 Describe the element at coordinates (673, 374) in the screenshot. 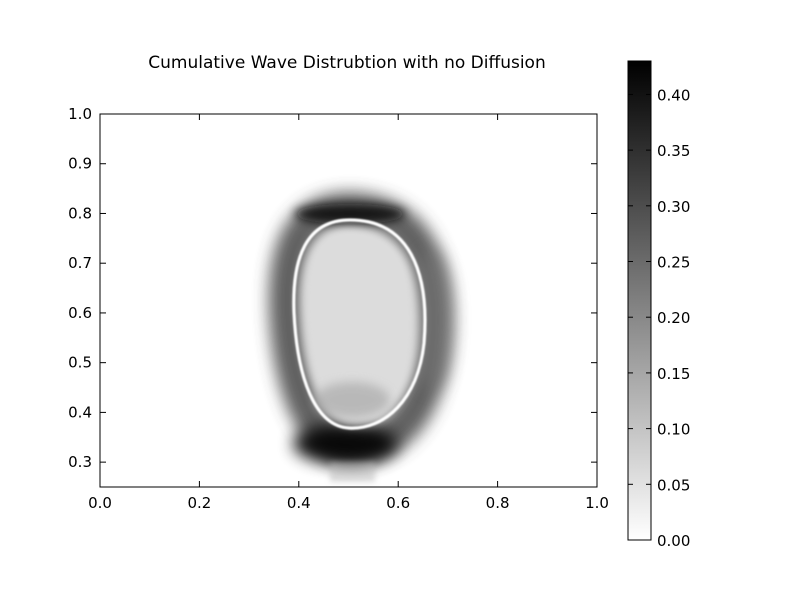

I see `colorbar-tick-label: 0.15` at that location.